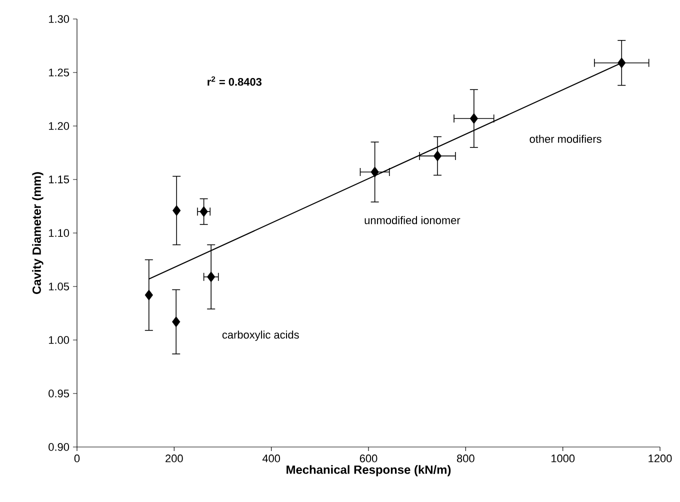 This screenshot has width=680, height=502. I want to click on y-tick-label: 1.05, so click(59, 286).